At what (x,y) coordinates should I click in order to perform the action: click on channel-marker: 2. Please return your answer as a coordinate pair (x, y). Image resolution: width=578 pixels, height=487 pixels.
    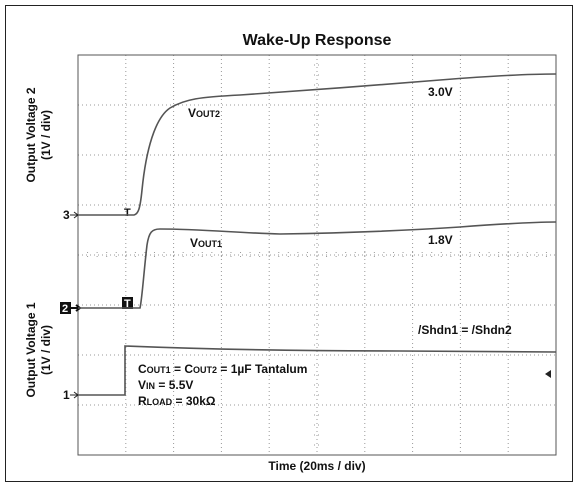
    Looking at the image, I should click on (65, 309).